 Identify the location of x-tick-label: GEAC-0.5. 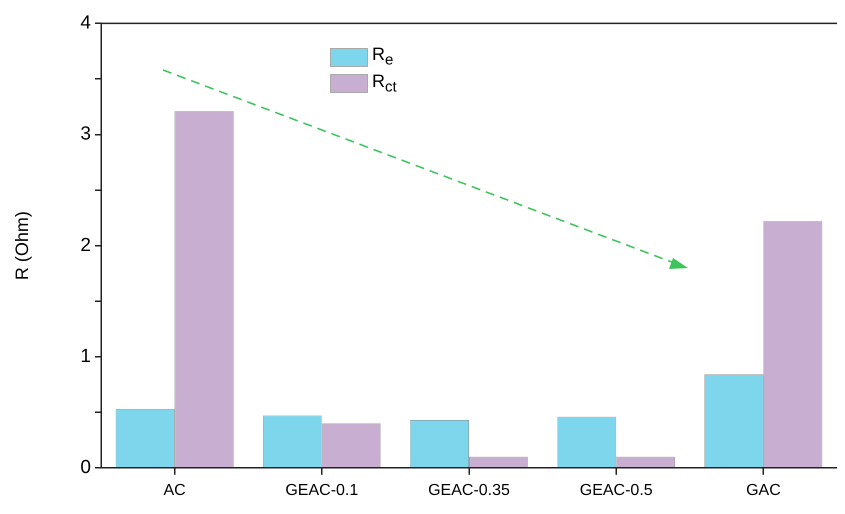
(616, 490).